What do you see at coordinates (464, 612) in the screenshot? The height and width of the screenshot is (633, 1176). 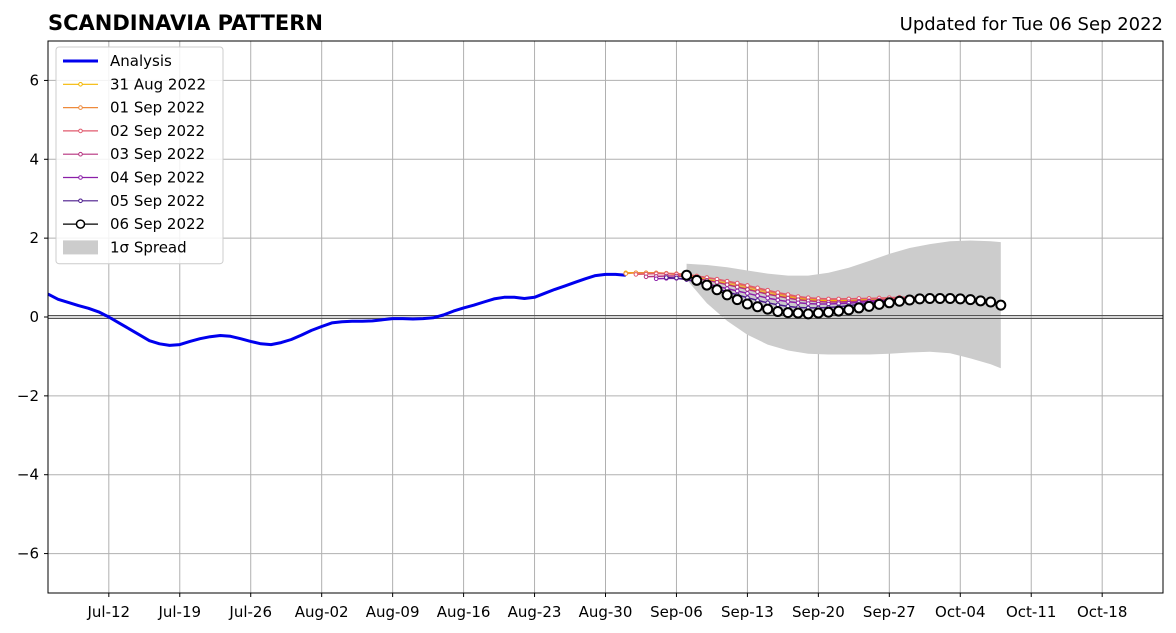 I see `x-tick-label: Aug-16` at bounding box center [464, 612].